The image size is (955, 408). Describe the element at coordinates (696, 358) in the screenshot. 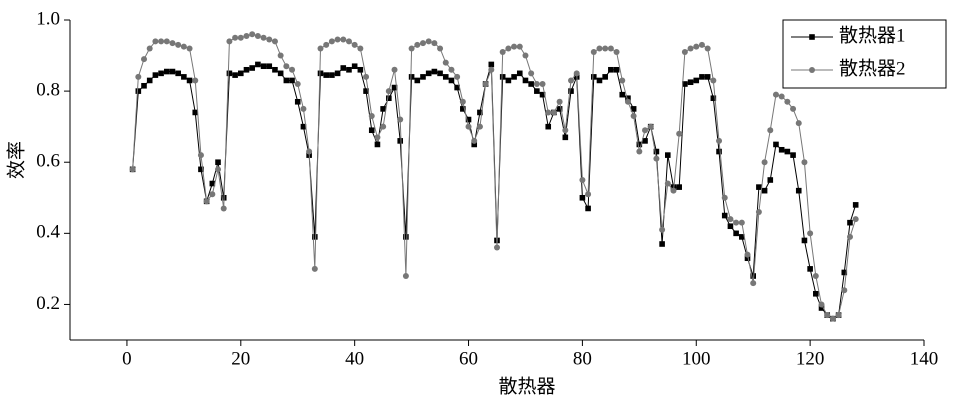

I see `x-tick-label: 100` at that location.